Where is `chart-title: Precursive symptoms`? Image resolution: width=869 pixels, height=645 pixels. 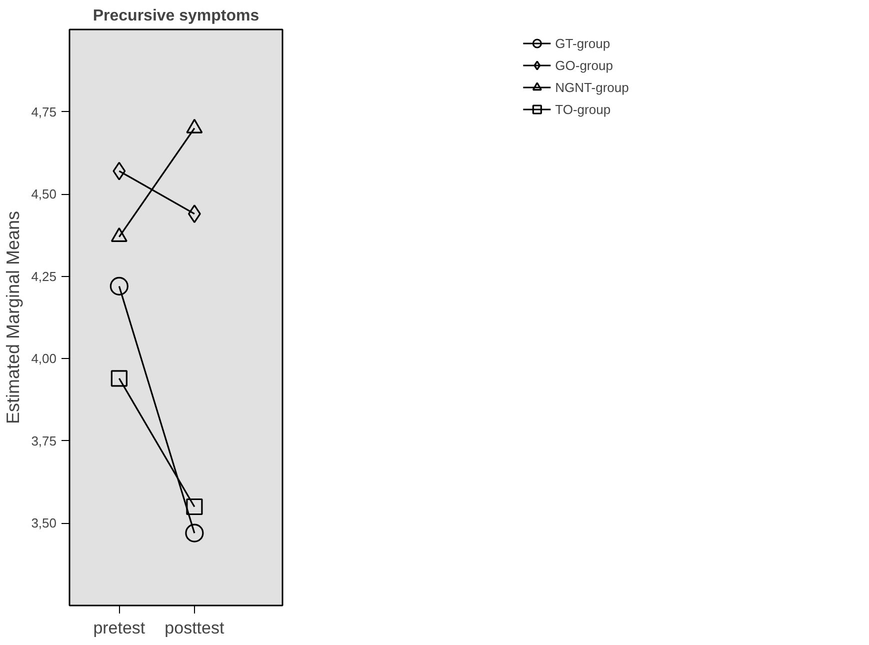
chart-title: Precursive symptoms is located at coordinates (176, 16).